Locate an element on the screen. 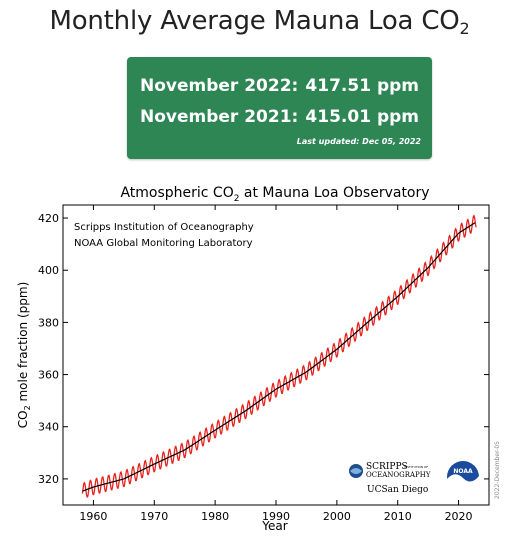  noaa-logo-text: NOAA is located at coordinates (463, 471).